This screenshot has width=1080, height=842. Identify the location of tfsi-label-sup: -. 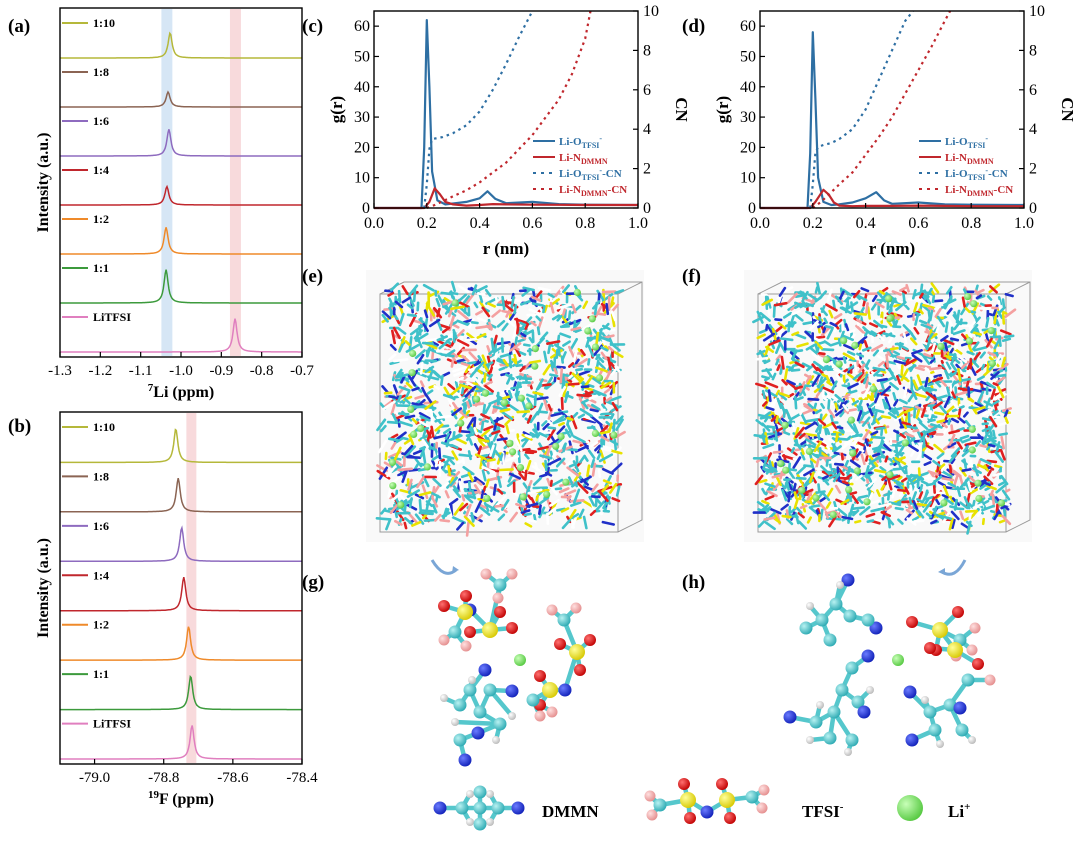
(842, 807).